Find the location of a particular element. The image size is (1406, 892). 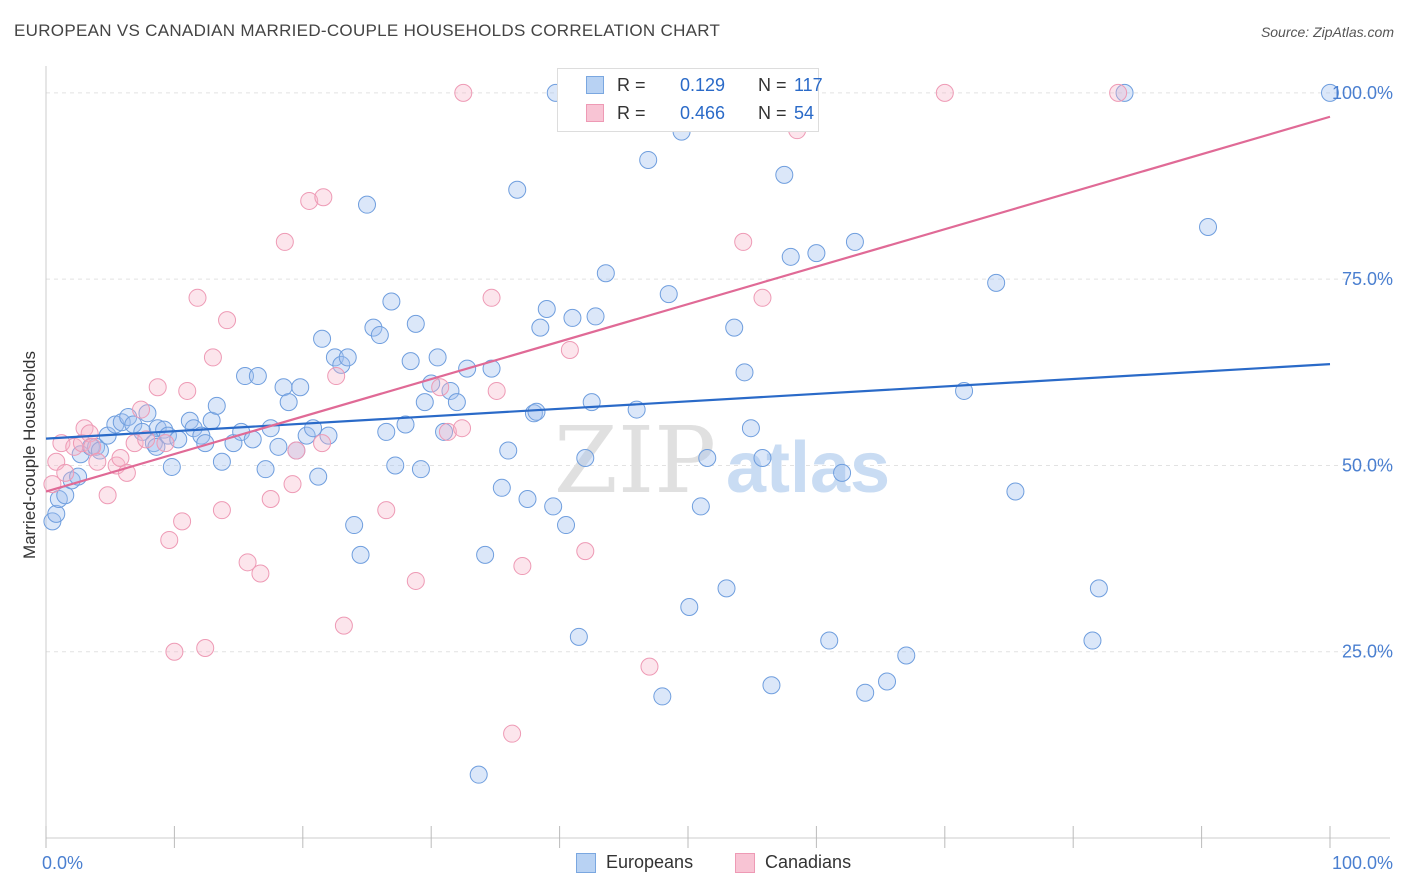

y-tick-label: 100.0% is located at coordinates (1362, 93).